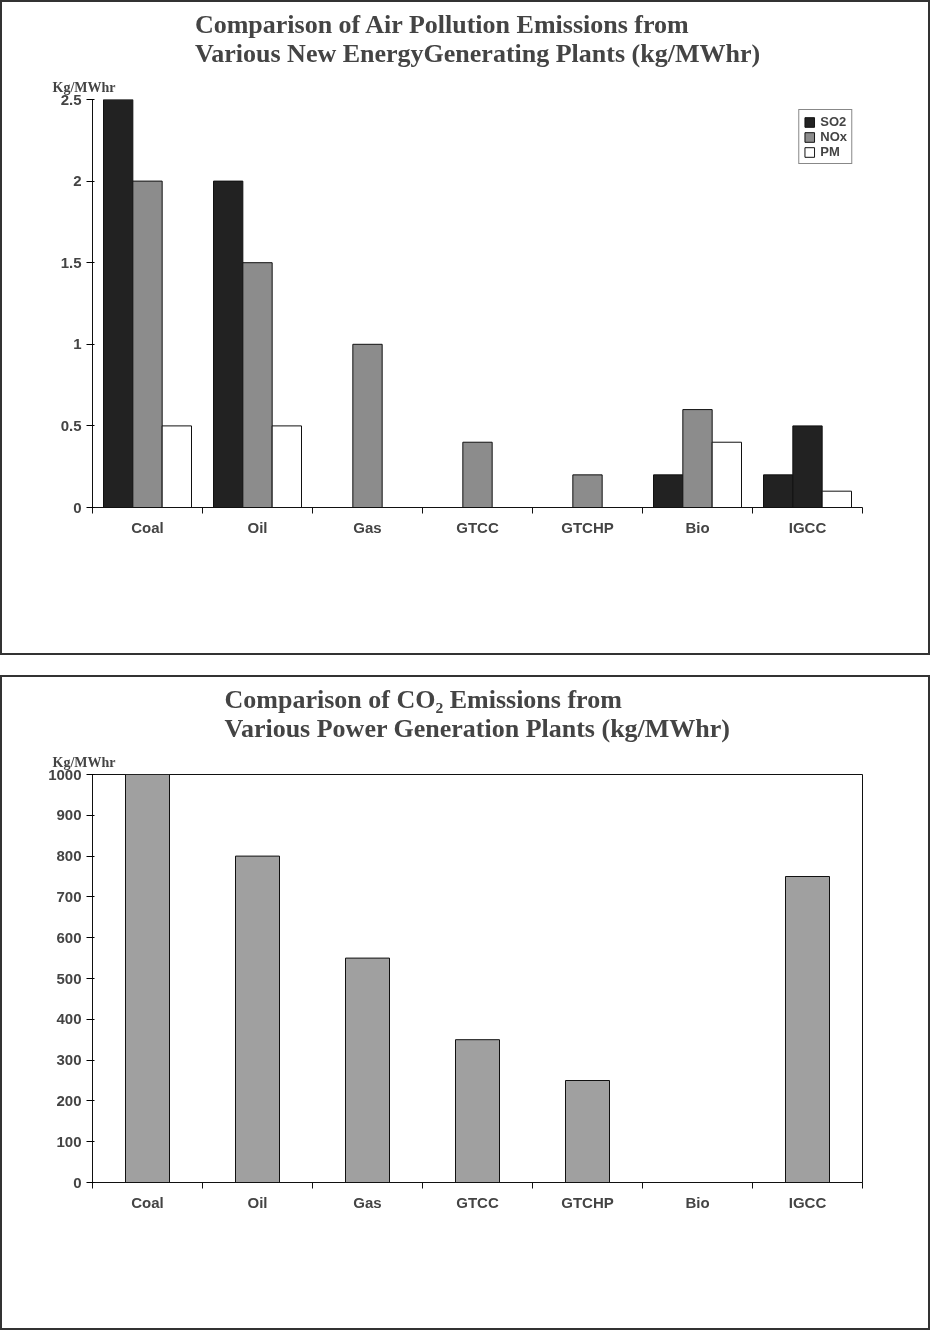 This screenshot has width=944, height=1338. Describe the element at coordinates (71, 425) in the screenshot. I see `y-tick-label: 0.5` at that location.